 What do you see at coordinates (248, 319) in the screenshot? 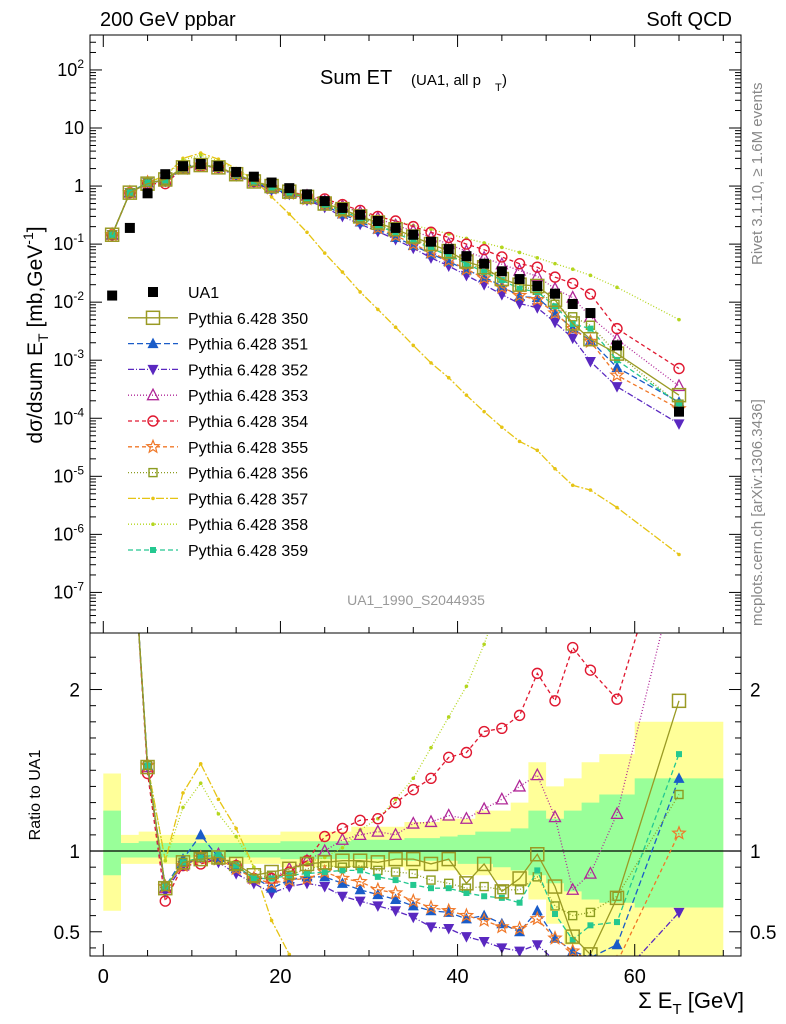
I see `legend-label: Pythia 6.428 350` at bounding box center [248, 319].